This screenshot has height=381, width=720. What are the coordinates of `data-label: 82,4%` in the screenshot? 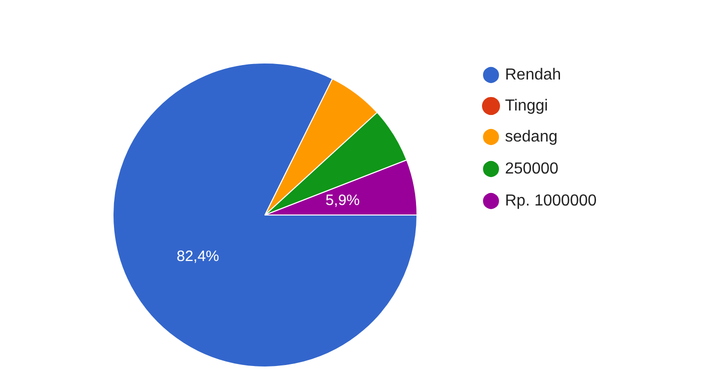 It's located at (198, 257).